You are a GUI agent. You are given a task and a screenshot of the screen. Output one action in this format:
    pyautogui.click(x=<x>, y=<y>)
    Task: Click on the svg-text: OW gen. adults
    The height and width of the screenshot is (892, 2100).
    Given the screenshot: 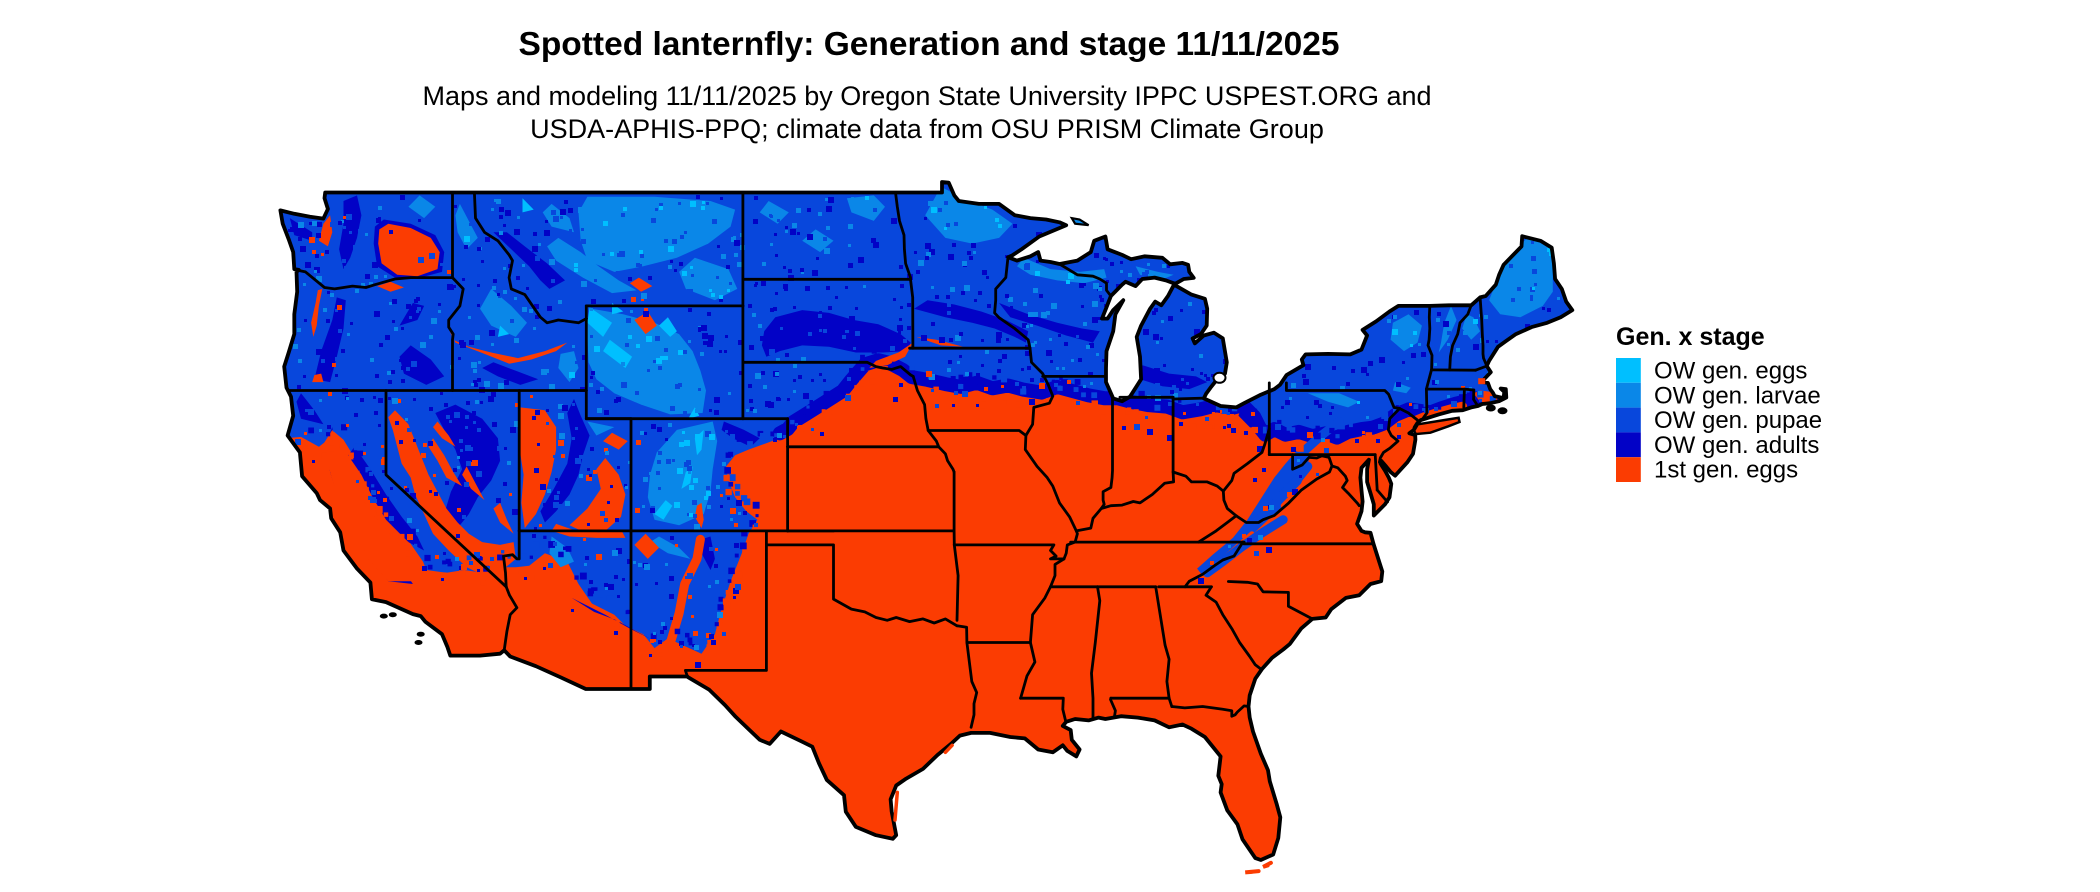 What is the action you would take?
    pyautogui.click(x=1736, y=445)
    